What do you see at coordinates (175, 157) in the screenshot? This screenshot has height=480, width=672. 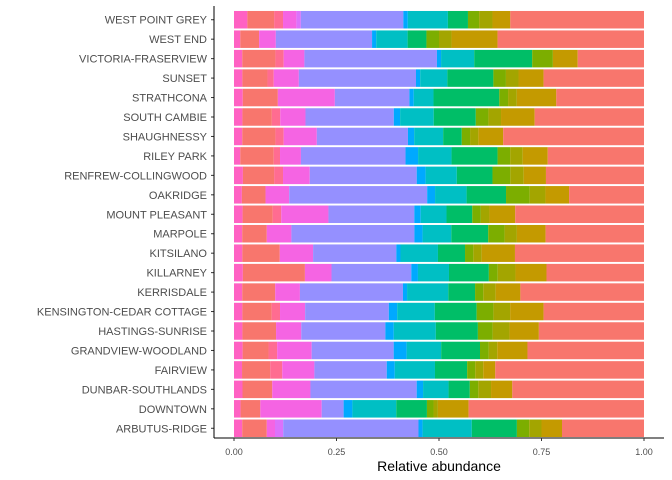 I see `y-tick-label-riley-park: RILEY PARK` at bounding box center [175, 157].